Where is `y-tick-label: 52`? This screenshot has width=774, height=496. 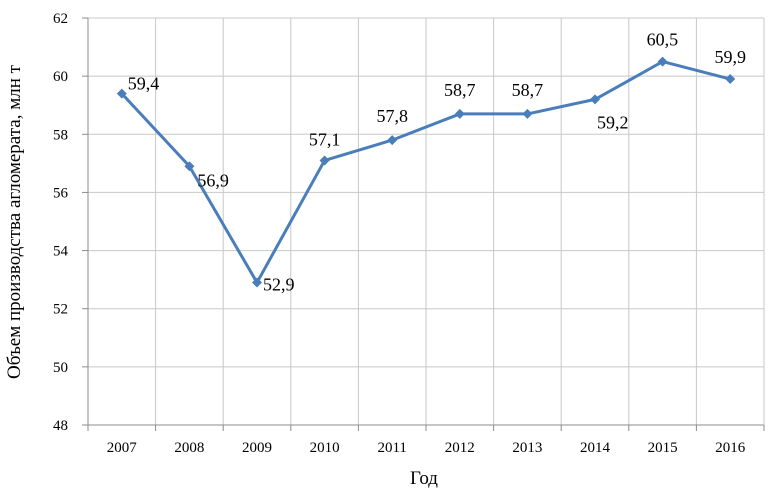 y-tick-label: 52 is located at coordinates (60, 310).